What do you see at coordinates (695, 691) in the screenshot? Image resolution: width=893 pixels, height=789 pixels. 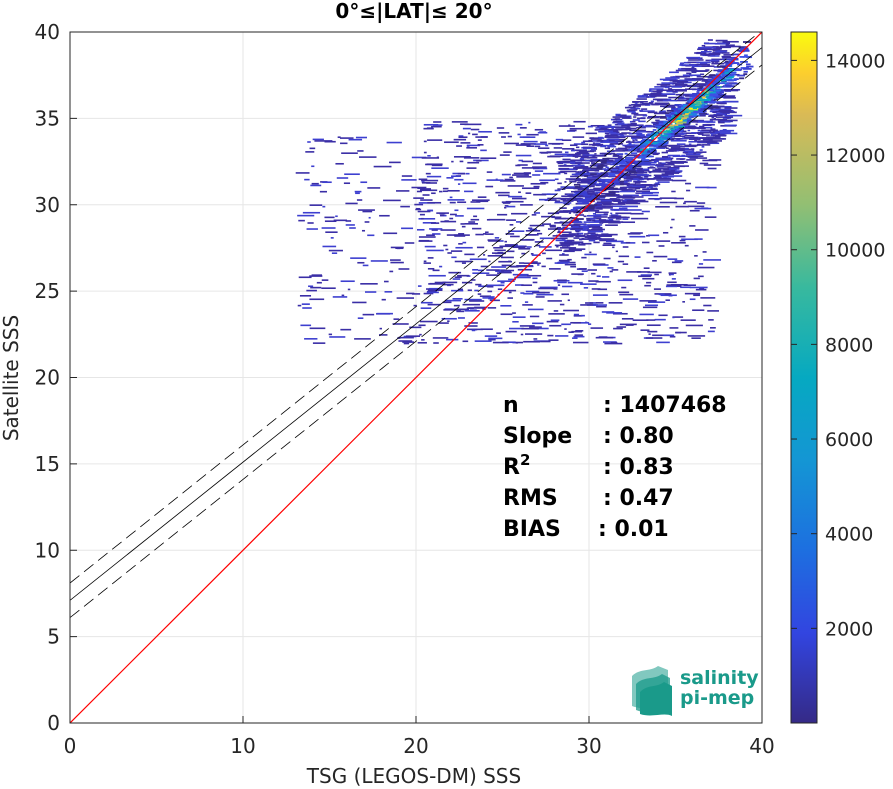 I see `logo: salinity pi-mep` at bounding box center [695, 691].